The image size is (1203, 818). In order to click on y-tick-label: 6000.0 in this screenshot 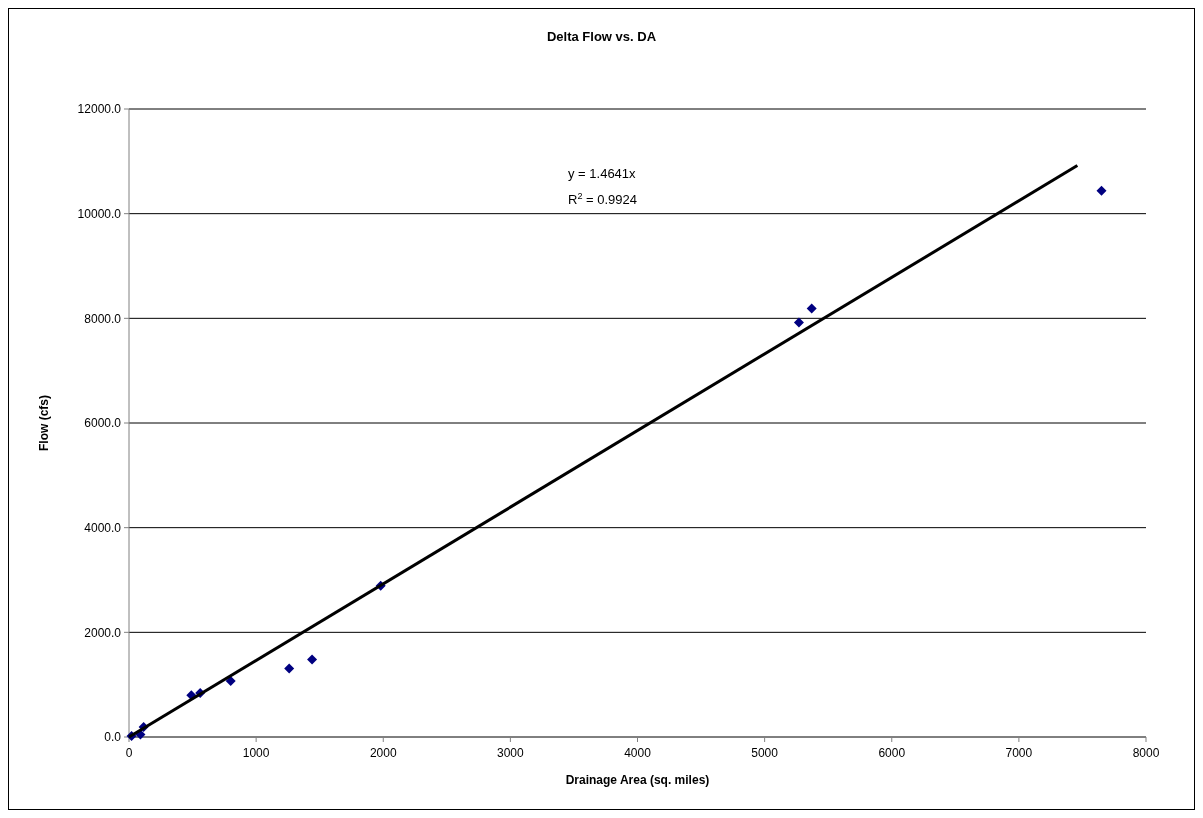, I will do `click(103, 423)`.